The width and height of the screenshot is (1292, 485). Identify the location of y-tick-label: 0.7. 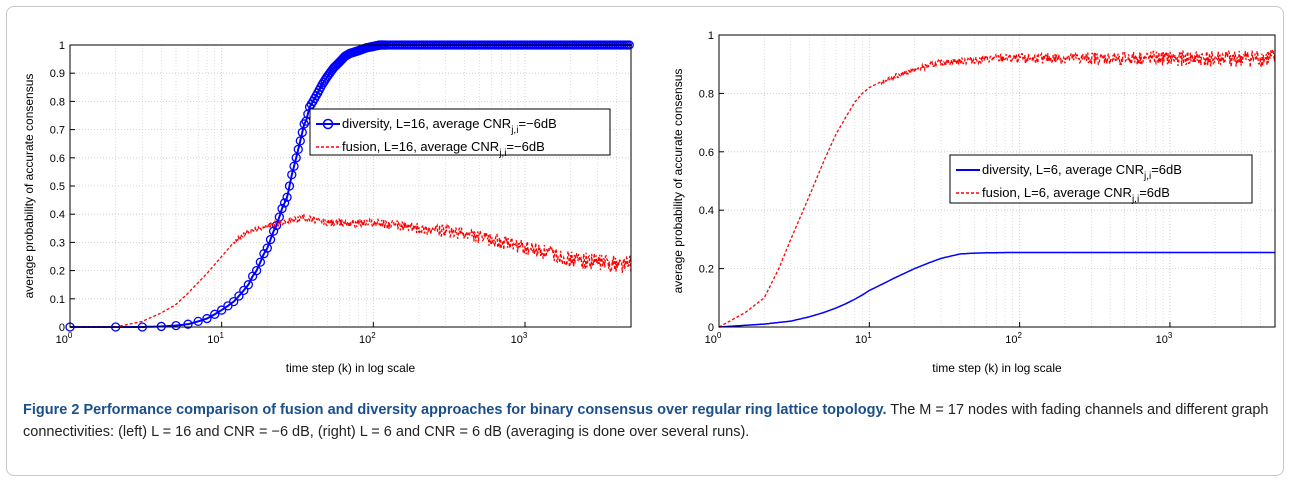
(57, 131).